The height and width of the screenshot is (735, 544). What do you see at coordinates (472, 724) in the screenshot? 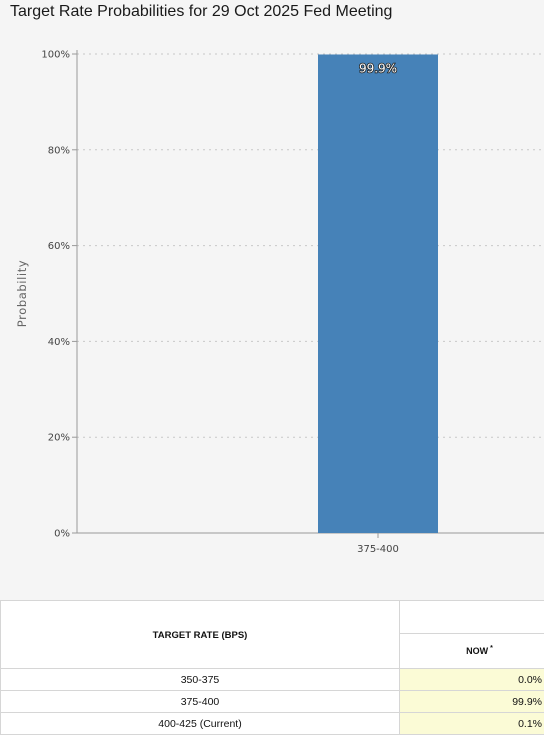
I see `now-value-cell: 0.1%` at bounding box center [472, 724].